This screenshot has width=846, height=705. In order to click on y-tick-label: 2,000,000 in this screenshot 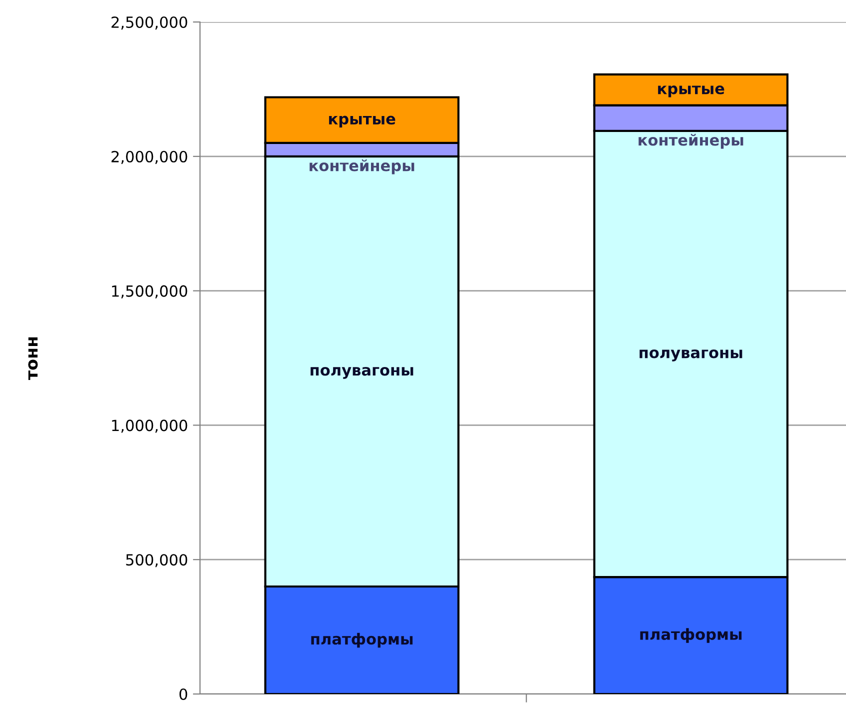, I will do `click(150, 157)`.